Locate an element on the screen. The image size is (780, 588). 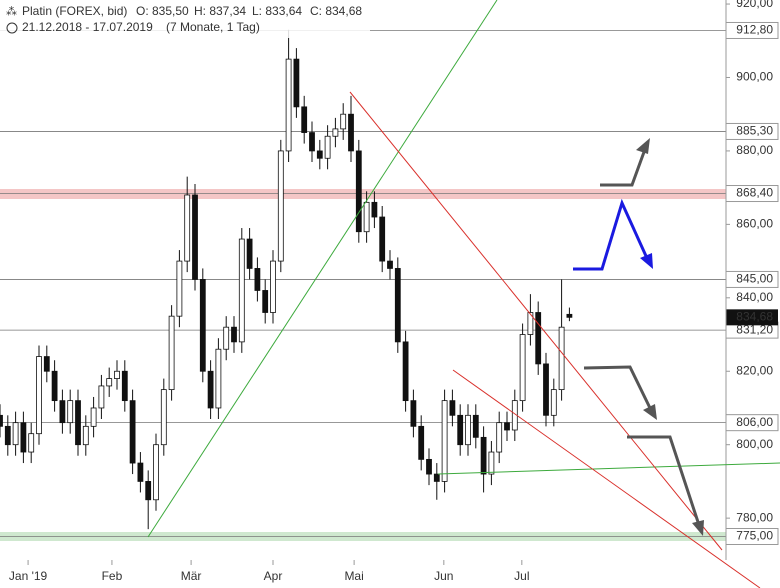
period: (7 Monate, 1 Tag) is located at coordinates (213, 27).